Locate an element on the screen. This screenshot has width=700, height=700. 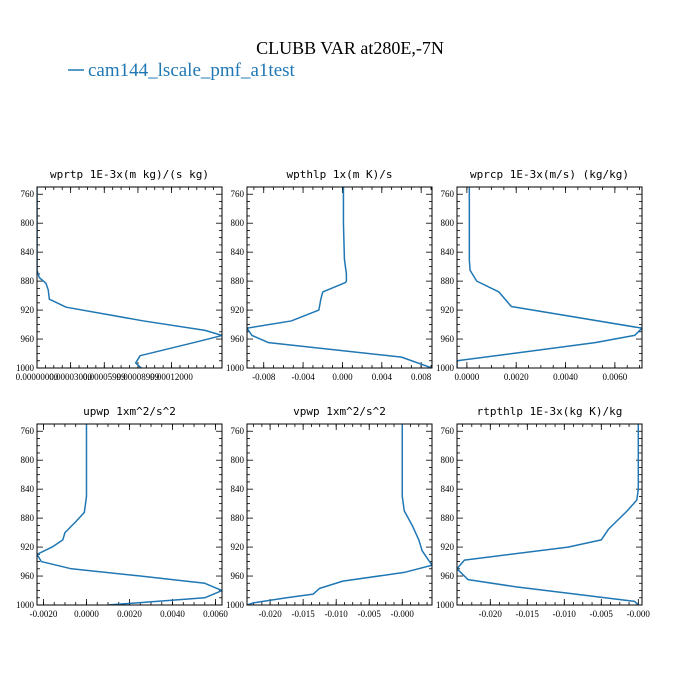
figure-title: CLUBB VAR at280E,-7N is located at coordinates (350, 48).